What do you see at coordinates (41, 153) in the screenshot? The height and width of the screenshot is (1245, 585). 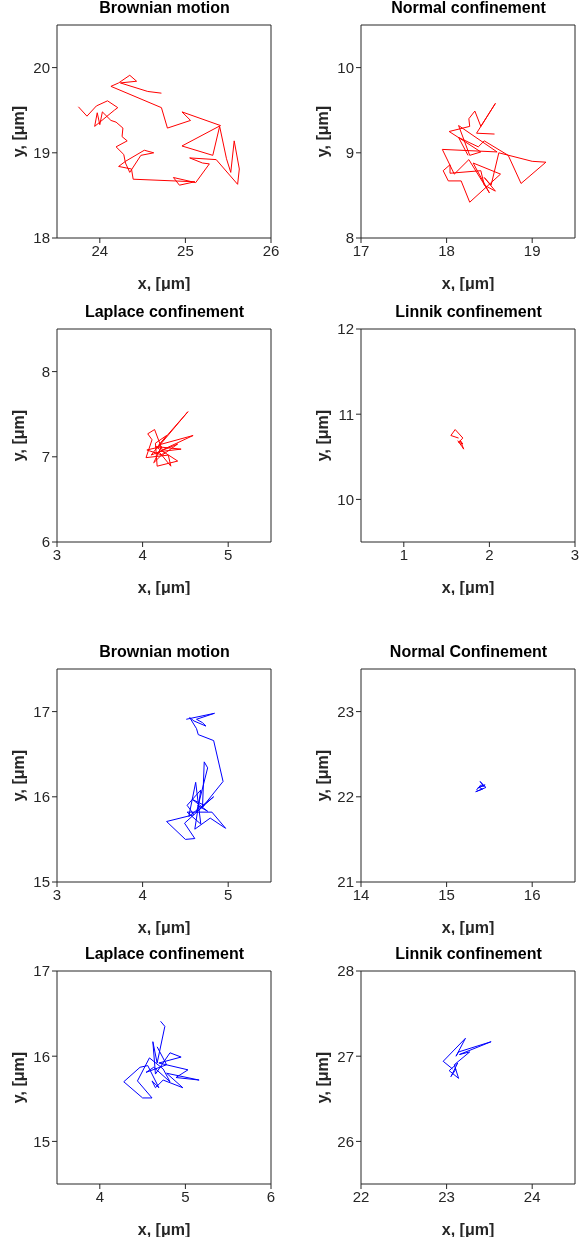 I see `y-tick-label: 19` at bounding box center [41, 153].